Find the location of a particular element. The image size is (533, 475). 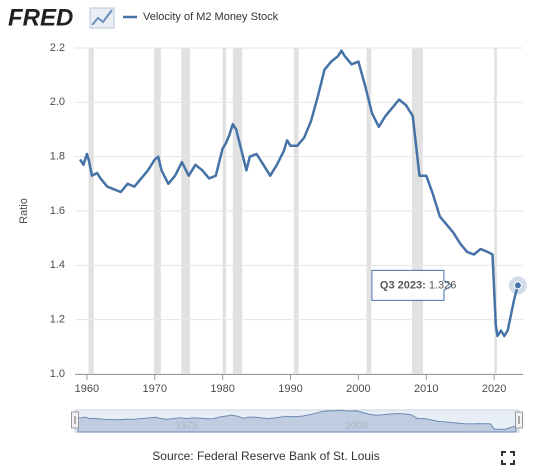

y-tick-label: 1.4 is located at coordinates (57, 265).